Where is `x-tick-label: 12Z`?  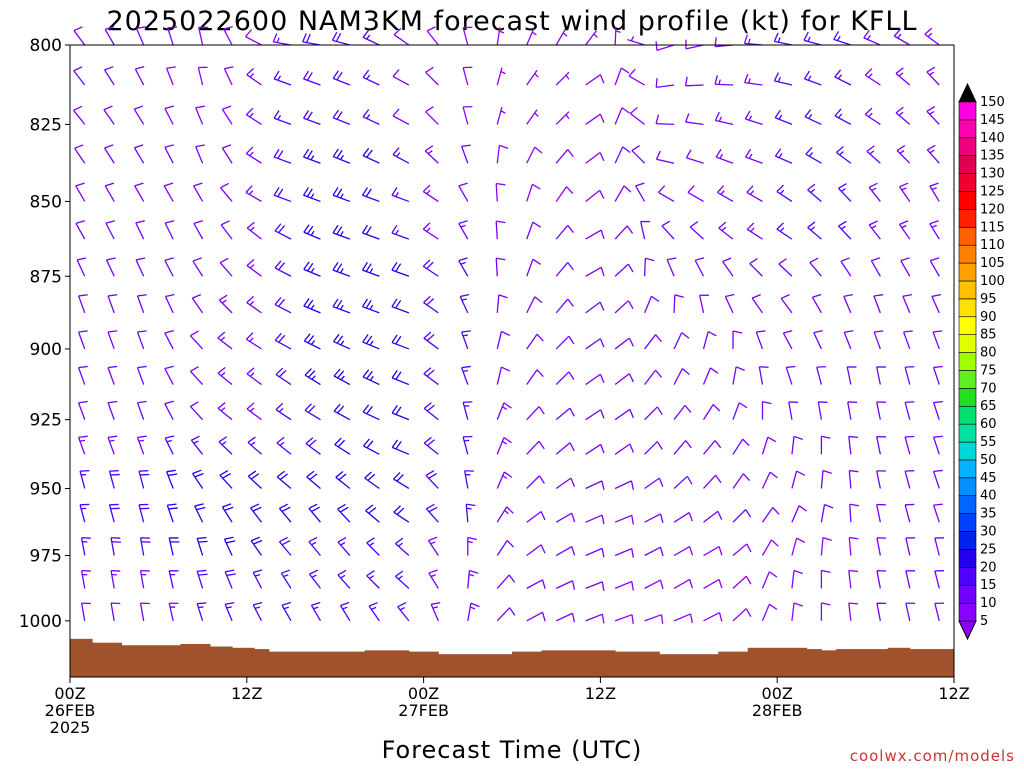
x-tick-label: 12Z is located at coordinates (246, 693).